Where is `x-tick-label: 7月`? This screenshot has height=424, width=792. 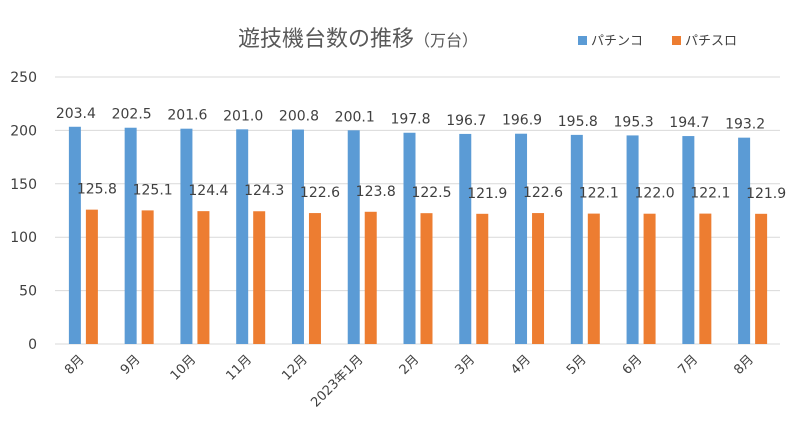 x-tick-label: 7月 is located at coordinates (689, 365).